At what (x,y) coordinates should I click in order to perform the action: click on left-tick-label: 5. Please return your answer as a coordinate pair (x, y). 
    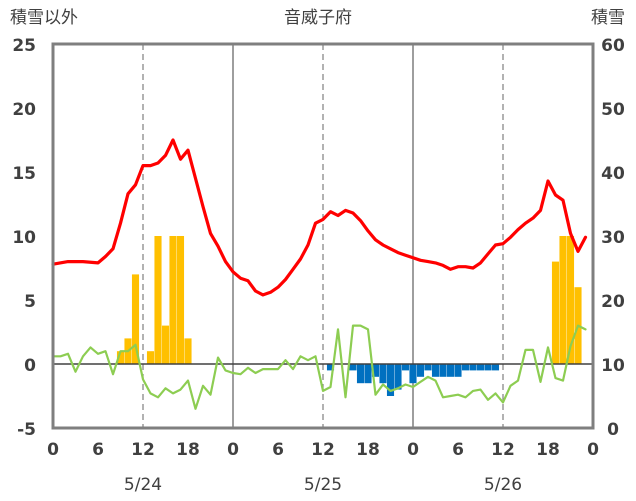
    Looking at the image, I should click on (30, 302).